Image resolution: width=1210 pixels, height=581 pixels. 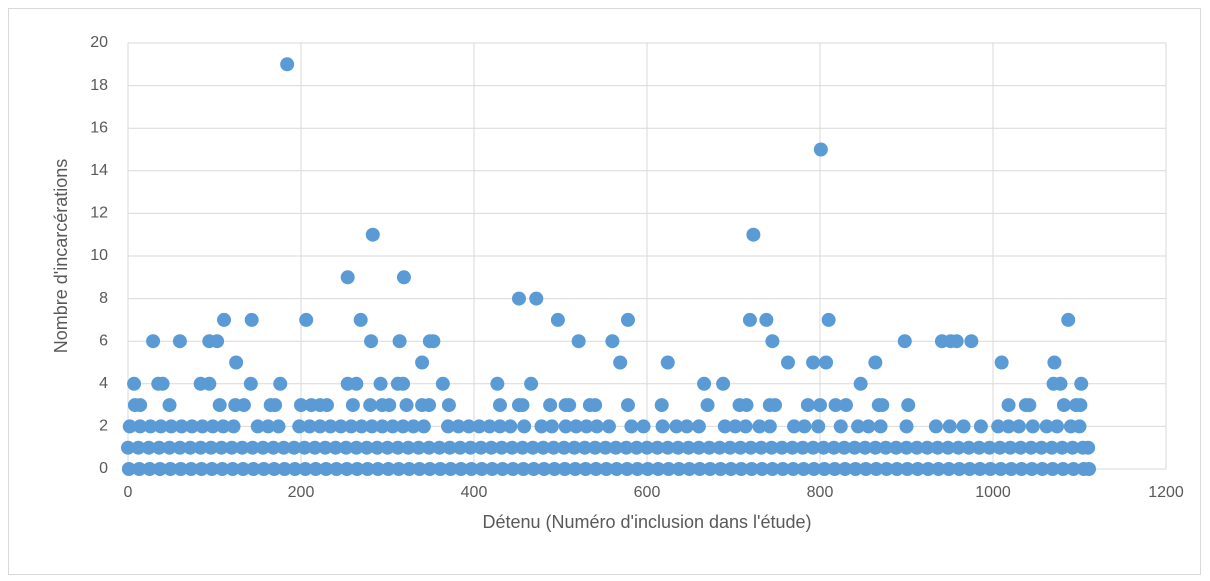 What do you see at coordinates (103, 468) in the screenshot?
I see `y-tick-label: 0` at bounding box center [103, 468].